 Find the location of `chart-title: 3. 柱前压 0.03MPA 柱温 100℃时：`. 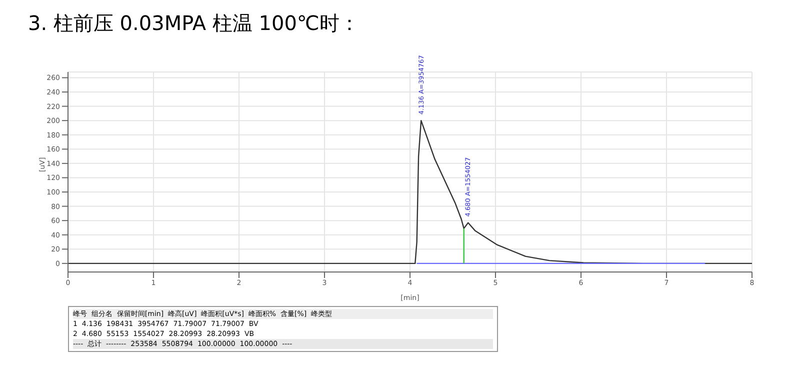

chart-title: 3. 柱前压 0.03MPA 柱温 100℃时： is located at coordinates (193, 23).